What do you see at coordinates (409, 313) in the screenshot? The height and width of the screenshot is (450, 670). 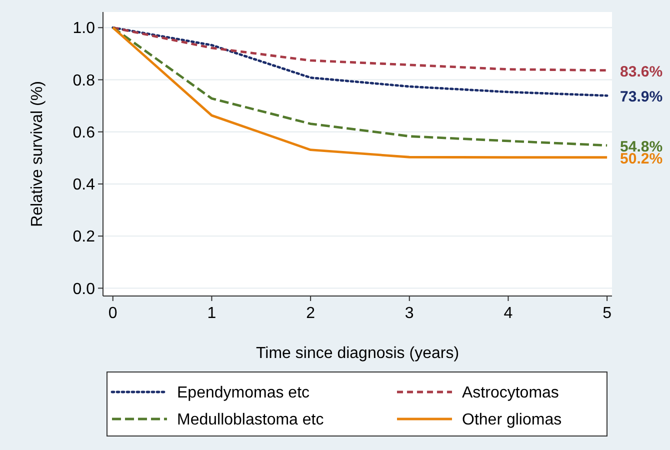 I see `x-tick-label: 3` at bounding box center [409, 313].